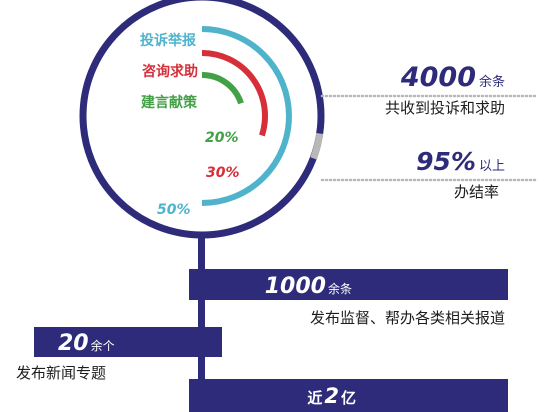  What do you see at coordinates (168, 40) in the screenshot?
I see `category-label-complaint: 投诉举报` at bounding box center [168, 40].